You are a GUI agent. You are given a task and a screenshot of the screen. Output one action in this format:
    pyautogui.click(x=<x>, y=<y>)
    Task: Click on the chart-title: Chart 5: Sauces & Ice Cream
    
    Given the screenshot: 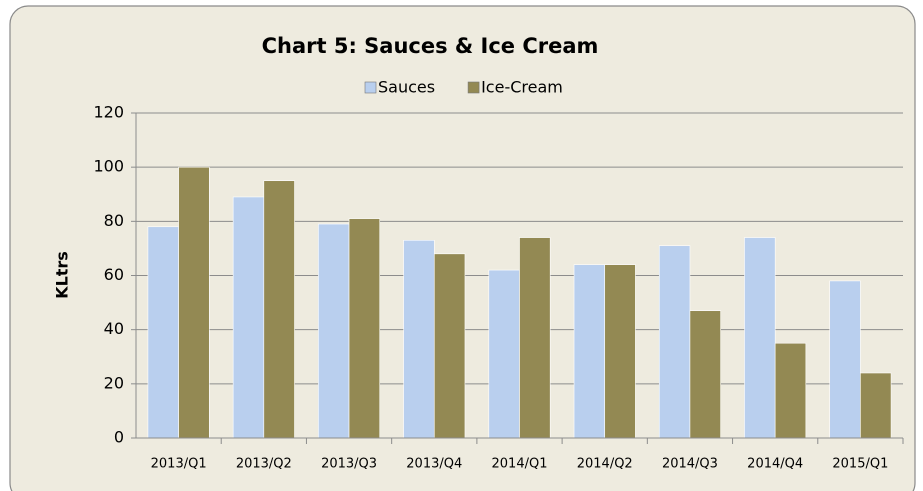 What is the action you would take?
    pyautogui.click(x=430, y=46)
    